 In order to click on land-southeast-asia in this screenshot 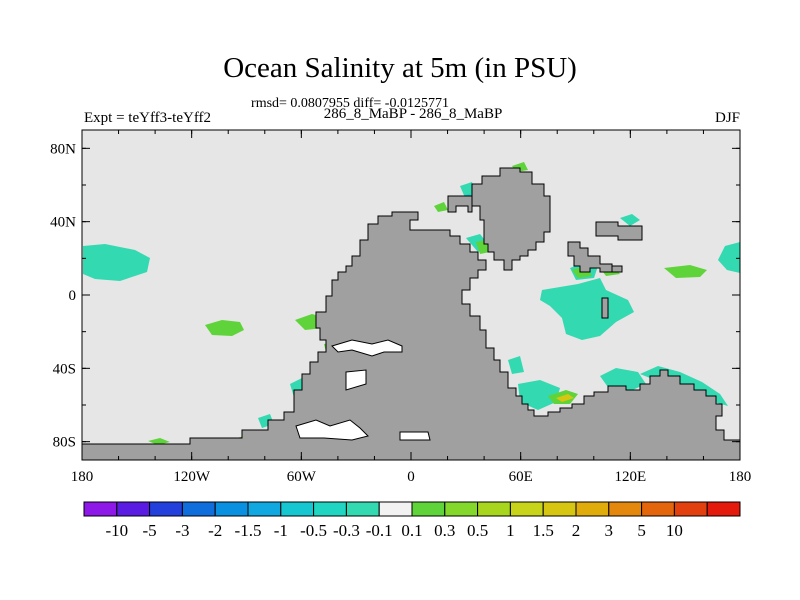, I will do `click(590, 257)`.